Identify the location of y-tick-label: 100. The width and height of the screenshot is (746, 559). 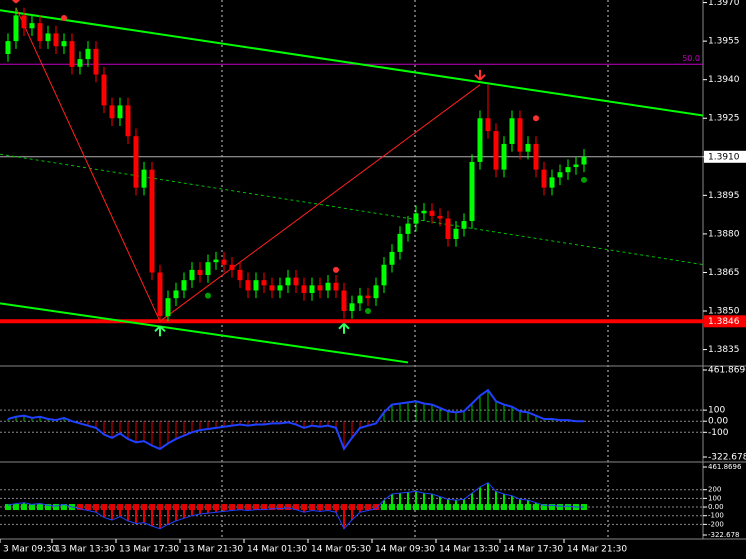
(716, 411).